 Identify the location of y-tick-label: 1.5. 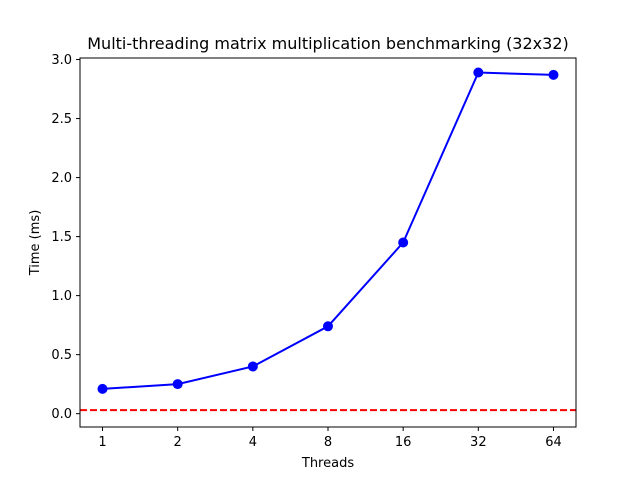
(61, 237).